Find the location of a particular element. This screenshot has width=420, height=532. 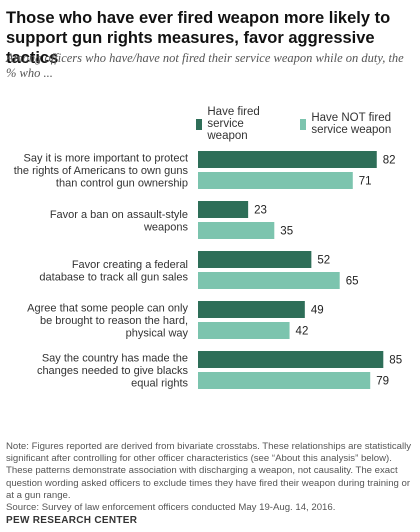

legend-swatch-fired is located at coordinates (199, 124).